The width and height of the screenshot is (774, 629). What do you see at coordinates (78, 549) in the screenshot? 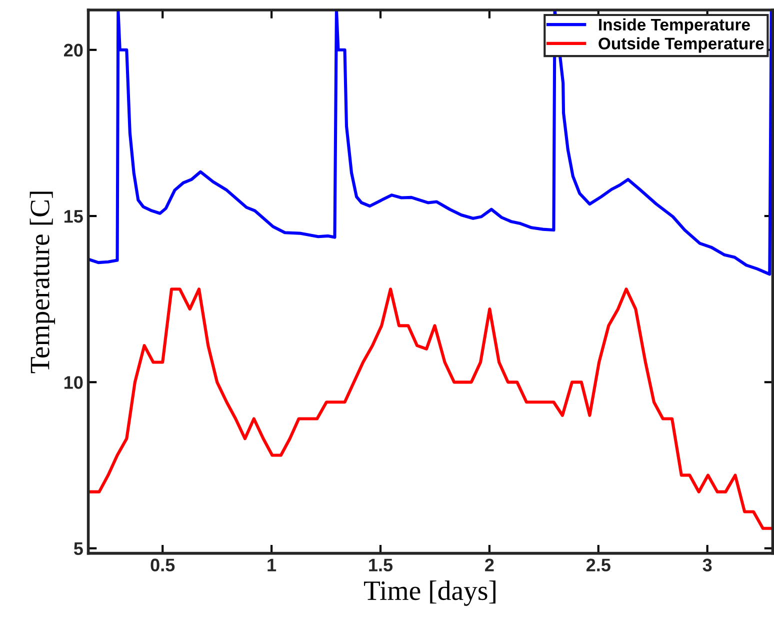
I see `y-tick-label: 5` at bounding box center [78, 549].